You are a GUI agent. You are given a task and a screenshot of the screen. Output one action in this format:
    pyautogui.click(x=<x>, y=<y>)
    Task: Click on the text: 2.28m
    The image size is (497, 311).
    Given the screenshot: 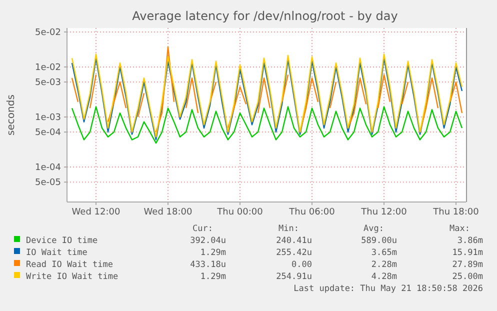 What is the action you would take?
    pyautogui.click(x=384, y=265)
    